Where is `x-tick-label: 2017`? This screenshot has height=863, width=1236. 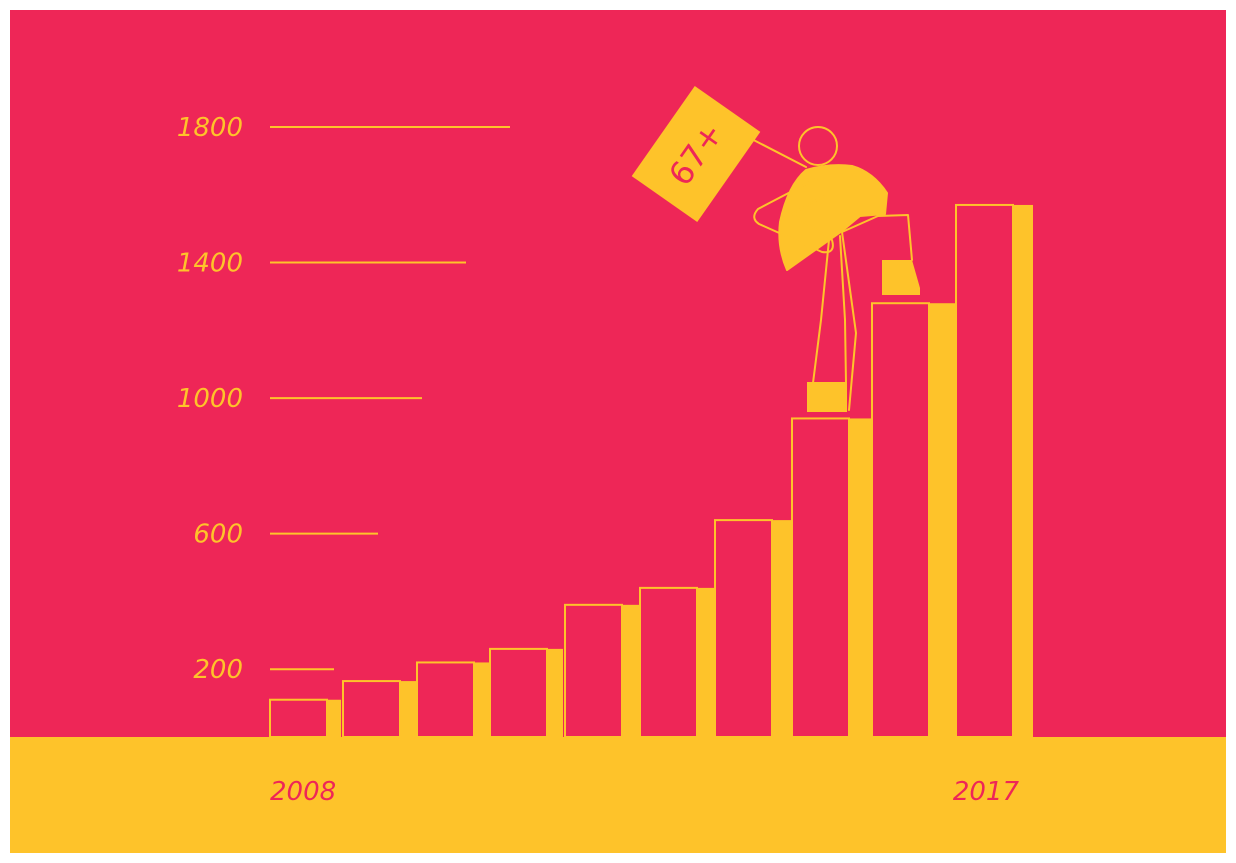
x-tick-label: 2017 is located at coordinates (986, 792).